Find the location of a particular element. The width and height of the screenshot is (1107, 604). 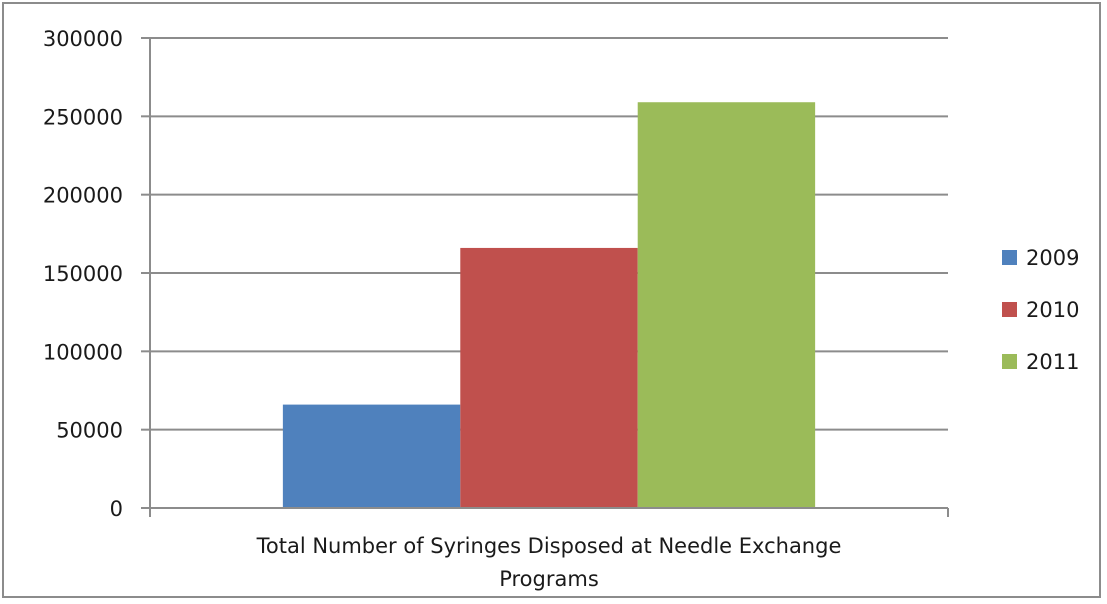

legend-label-2010: 2010 is located at coordinates (1052, 310).